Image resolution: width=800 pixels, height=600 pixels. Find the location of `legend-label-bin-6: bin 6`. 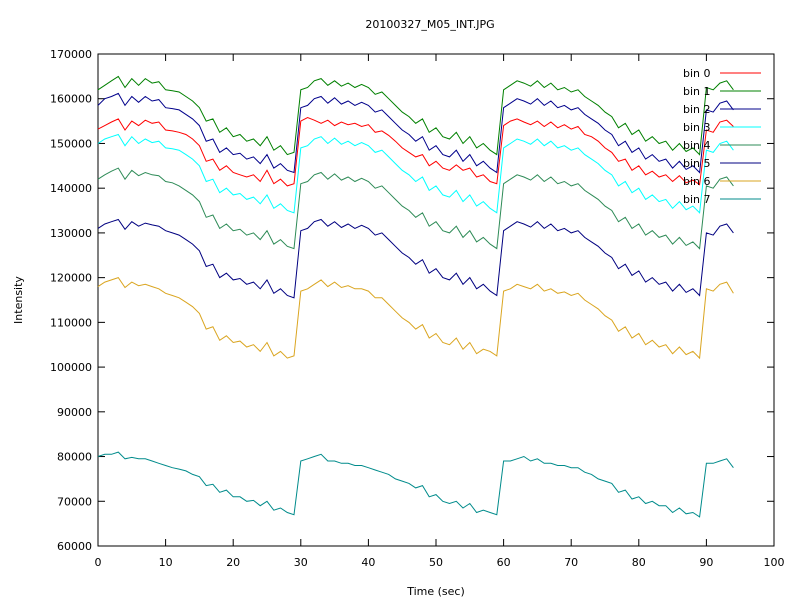

legend-label-bin-6: bin 6 is located at coordinates (697, 181).